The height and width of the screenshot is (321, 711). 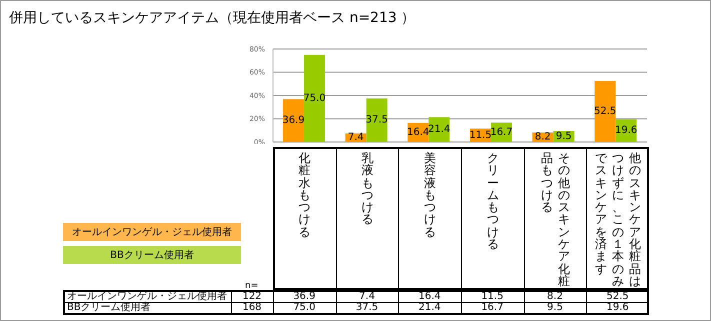 What do you see at coordinates (314, 98) in the screenshot?
I see `text: 75.0` at bounding box center [314, 98].